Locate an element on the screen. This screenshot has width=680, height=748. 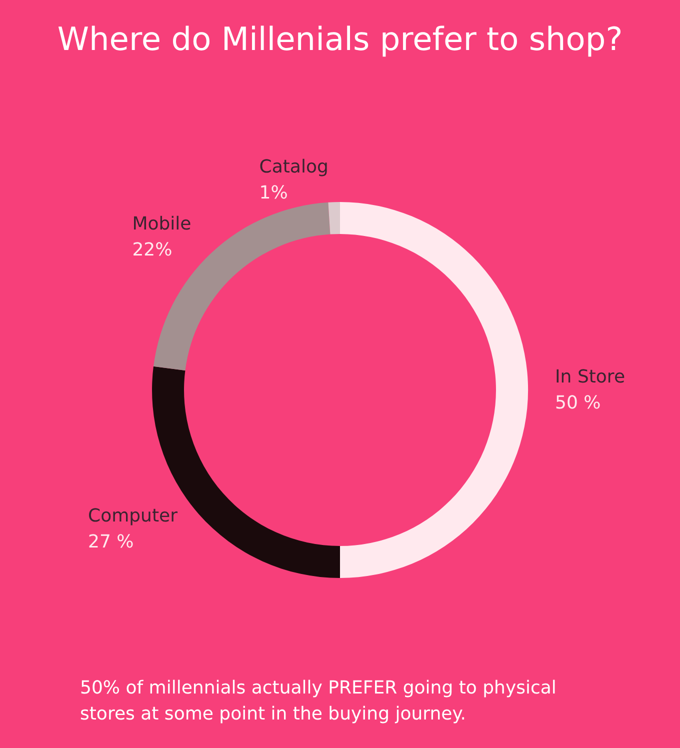
data-label: 27 % is located at coordinates (111, 541).